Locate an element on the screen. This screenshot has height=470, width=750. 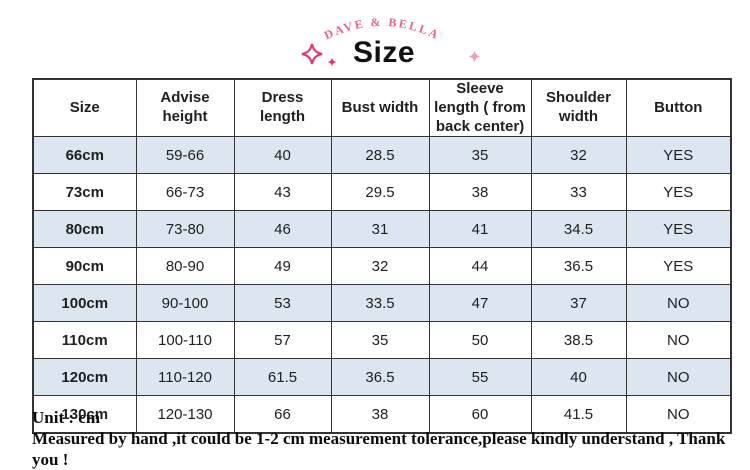
table-row: 90cm 80-90 49 32 44 36.5 YES is located at coordinates (382, 266).